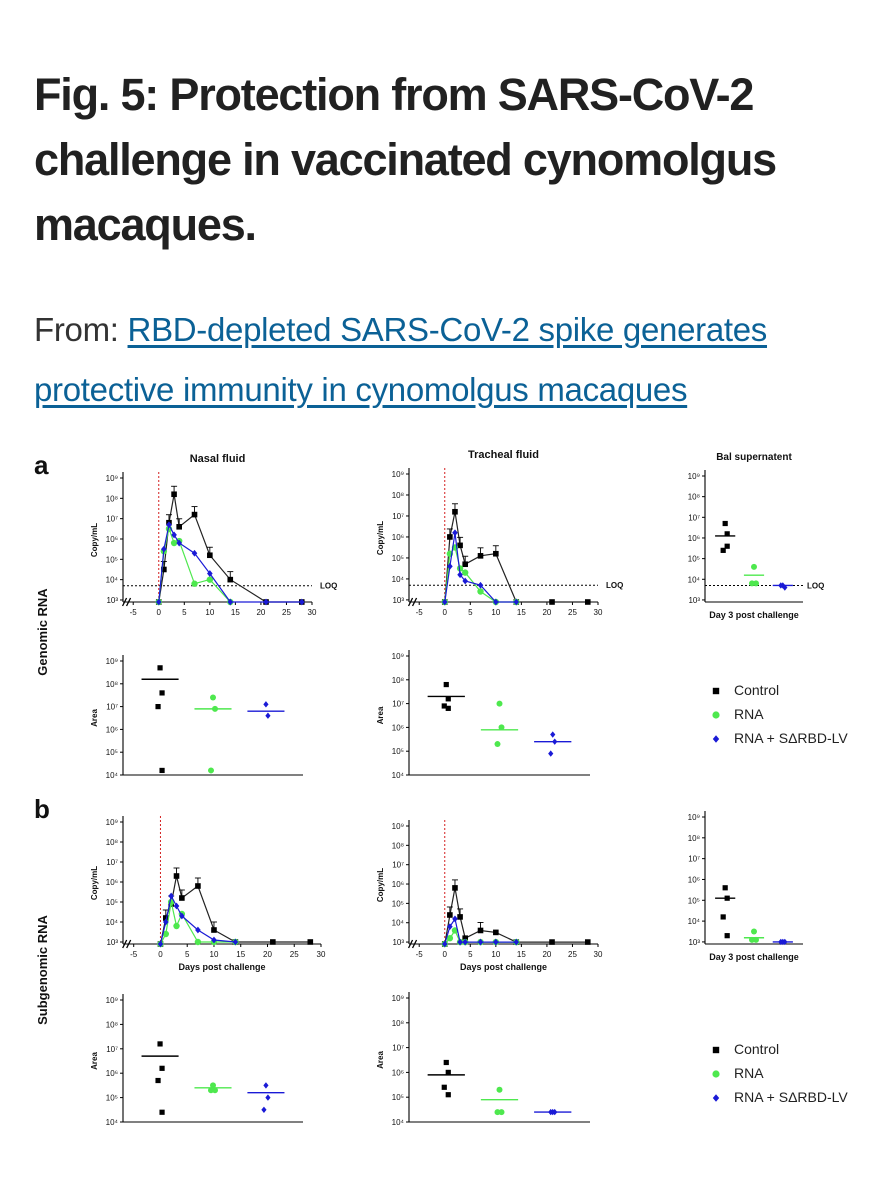 The height and width of the screenshot is (1200, 891). Describe the element at coordinates (398, 680) in the screenshot. I see `tracheal-genomic-area-y-tick-label: 10⁸` at that location.